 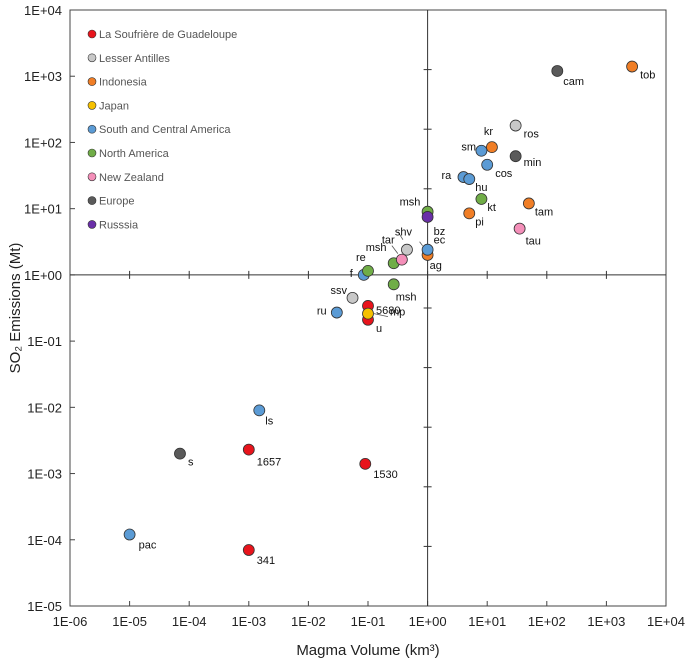 What do you see at coordinates (573, 82) in the screenshot?
I see `data-point-label: cam` at bounding box center [573, 82].